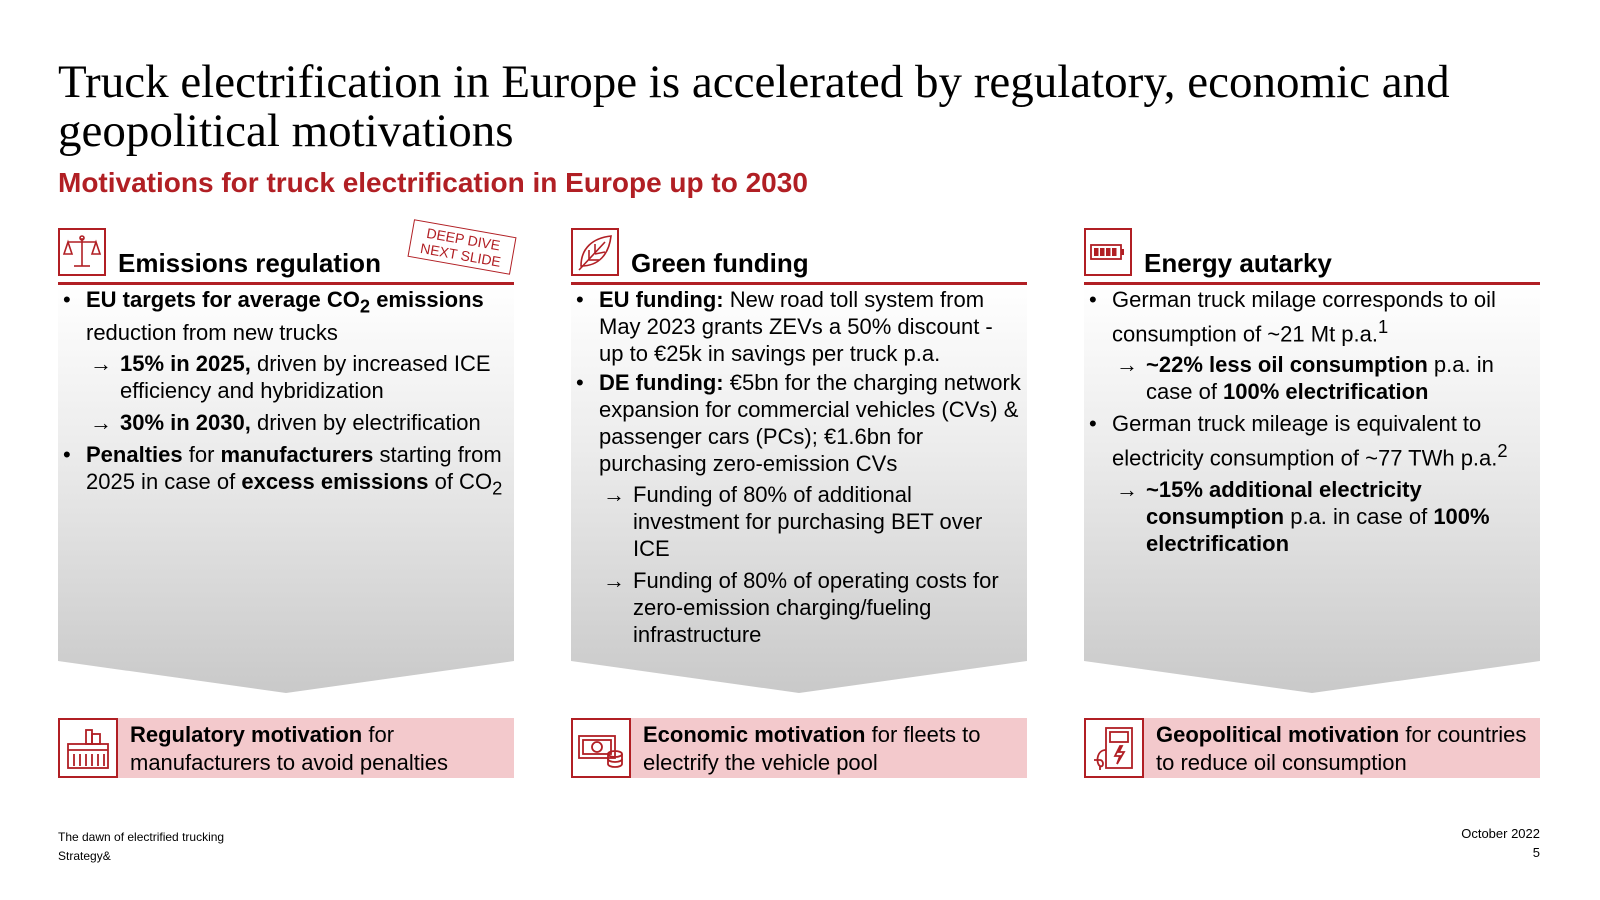  I want to click on motivation-rest: for fleets to electrify the vehicle pool, so click(812, 748).